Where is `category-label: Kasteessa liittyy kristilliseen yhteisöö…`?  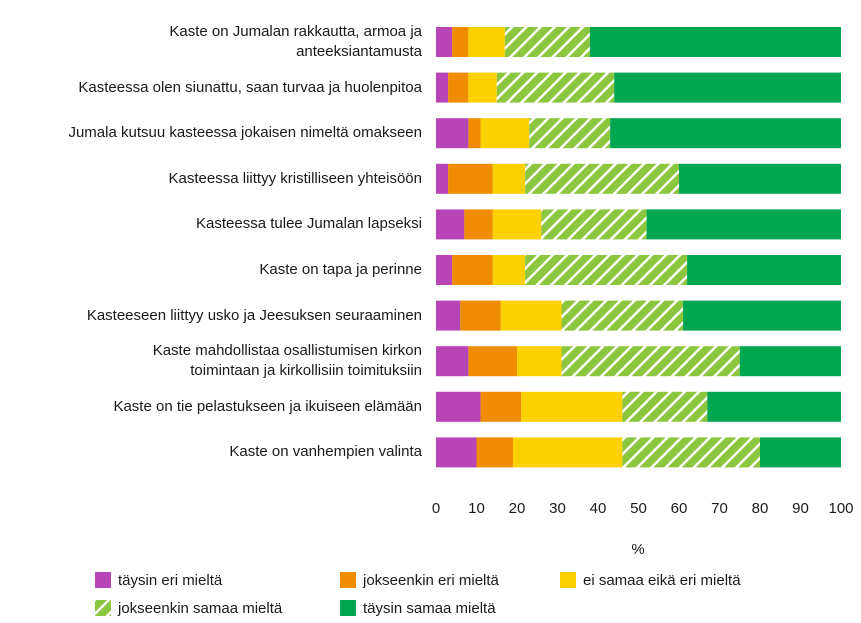 category-label: Kasteessa liittyy kristilliseen yhteisöö… is located at coordinates (295, 178).